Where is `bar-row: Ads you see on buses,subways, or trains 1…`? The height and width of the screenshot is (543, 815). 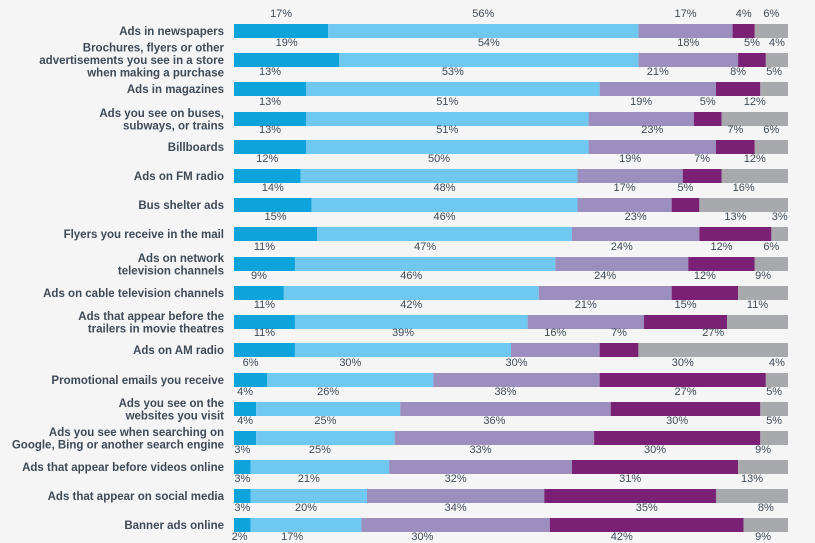
bar-row: Ads you see on buses,subways, or trains 1… is located at coordinates (443, 114).